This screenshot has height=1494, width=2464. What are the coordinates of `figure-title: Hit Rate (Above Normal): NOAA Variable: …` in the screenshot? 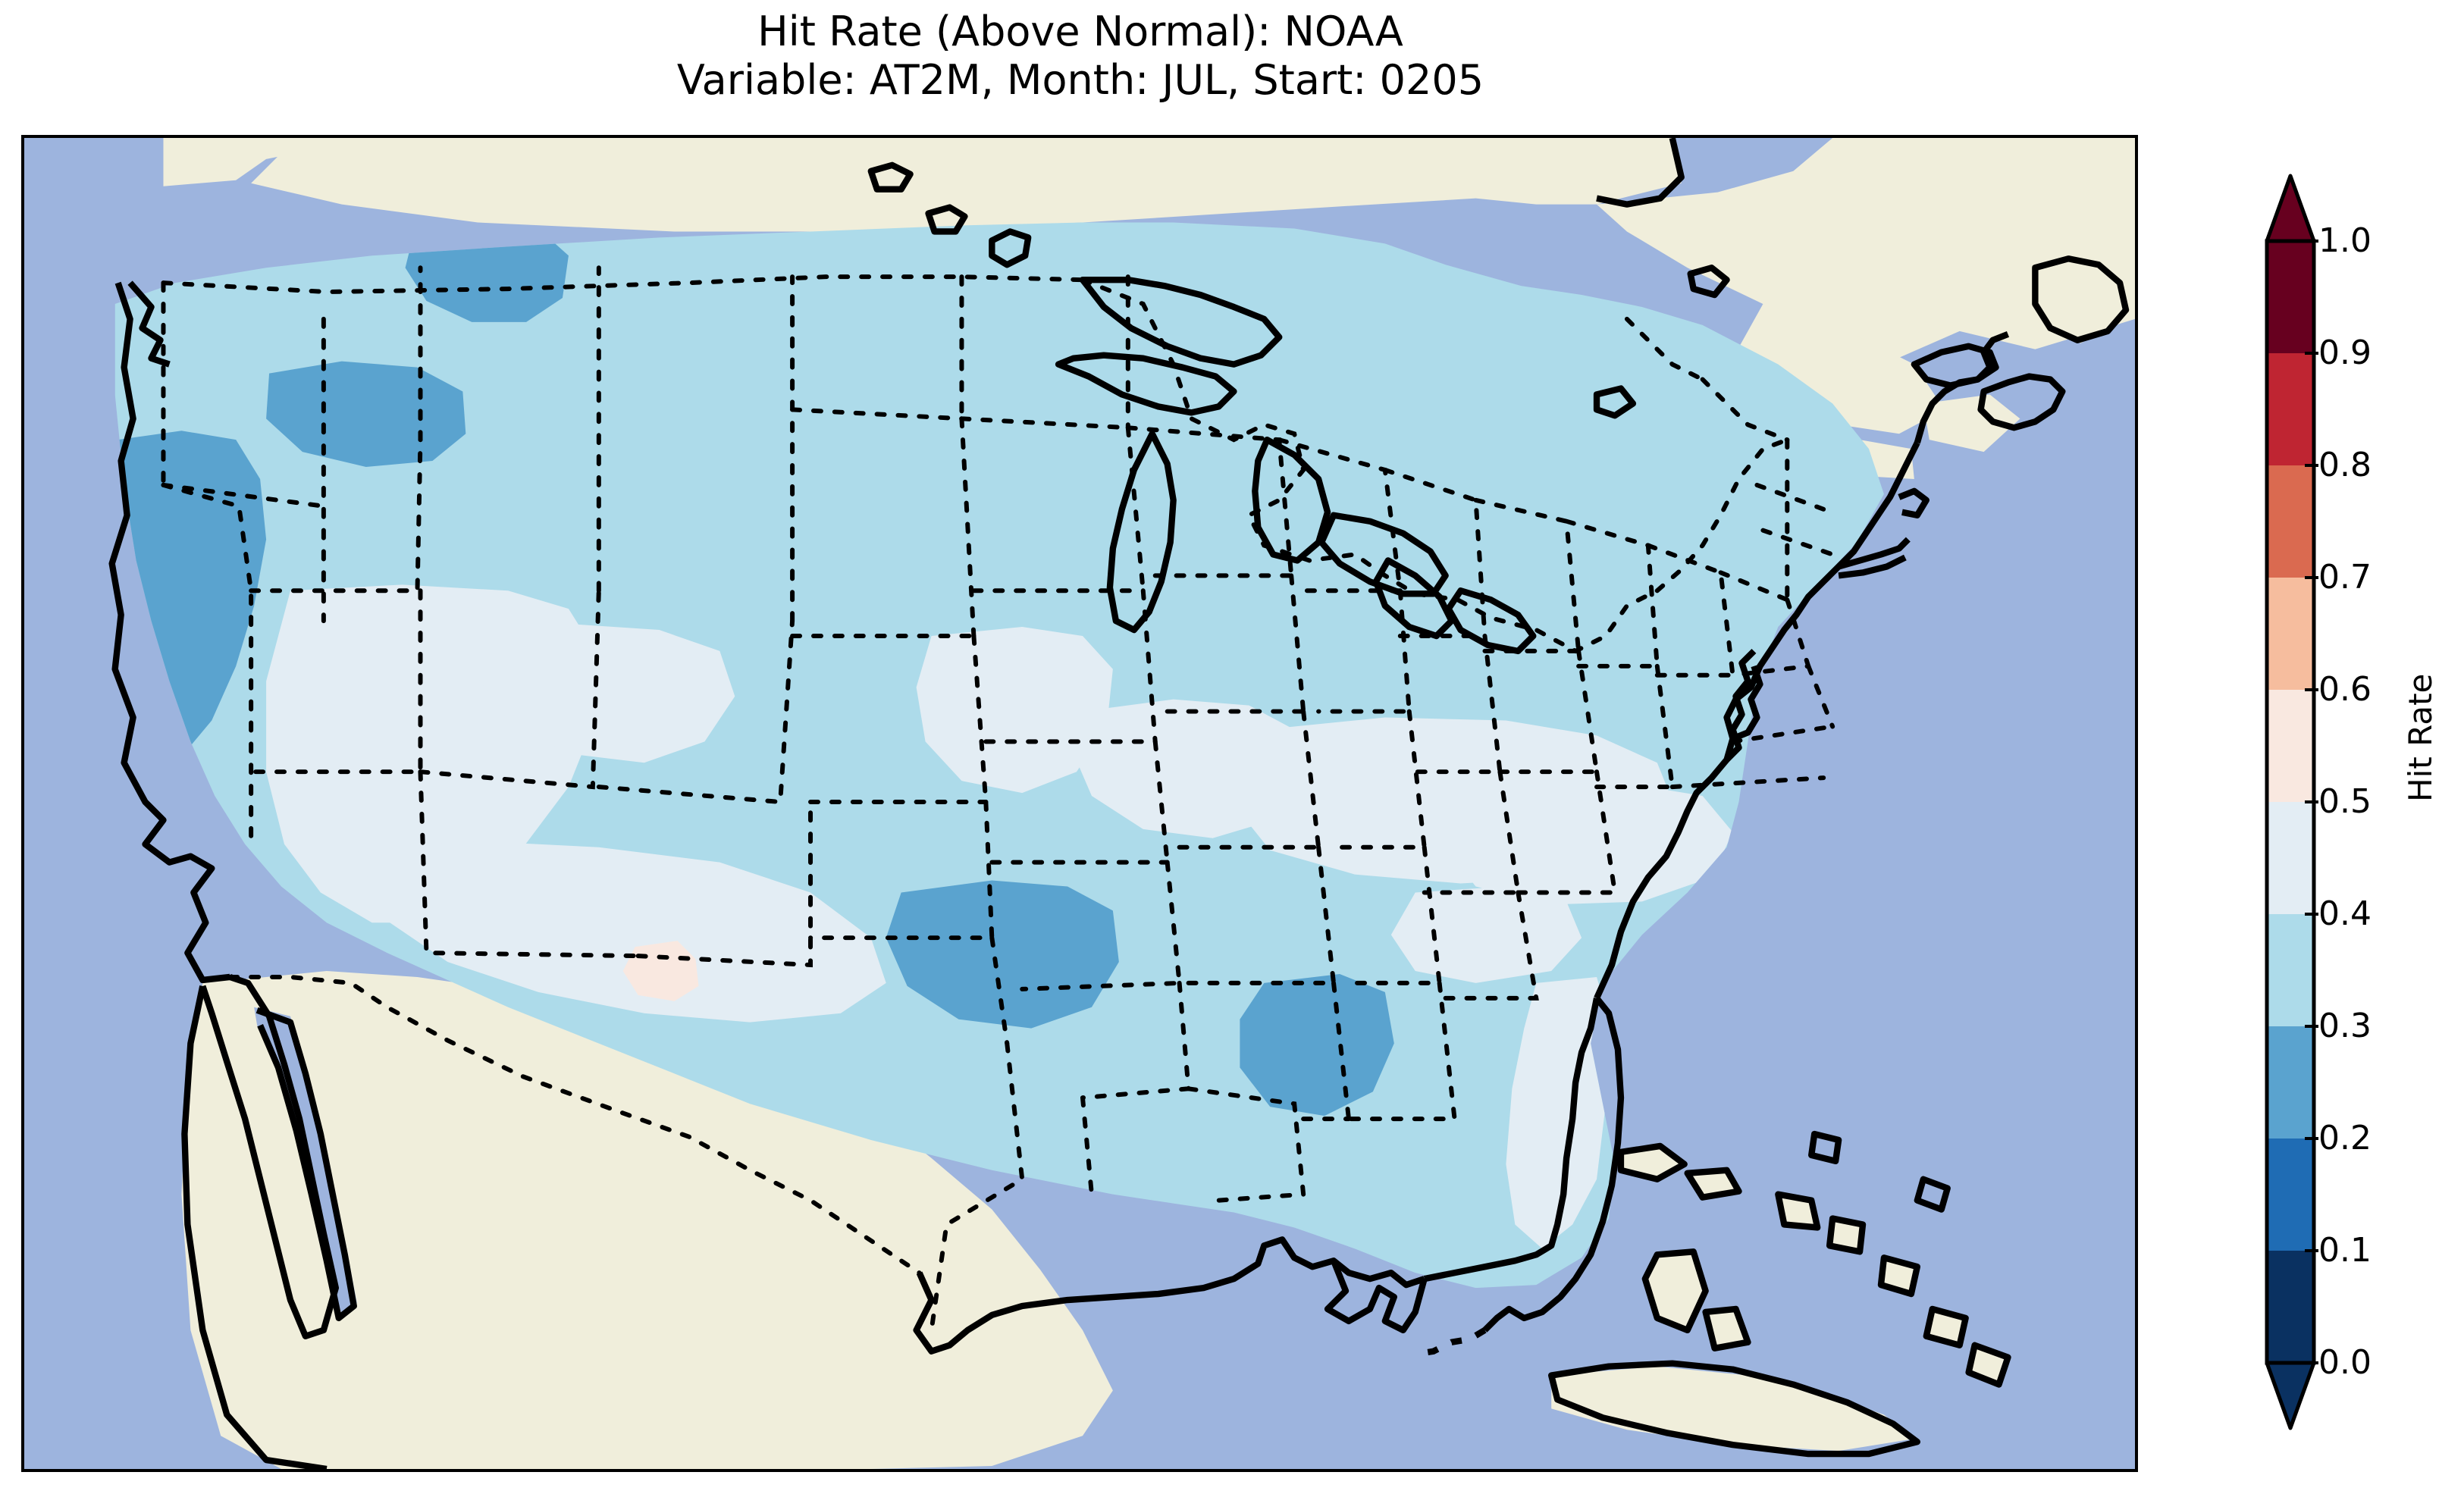 It's located at (1080, 56).